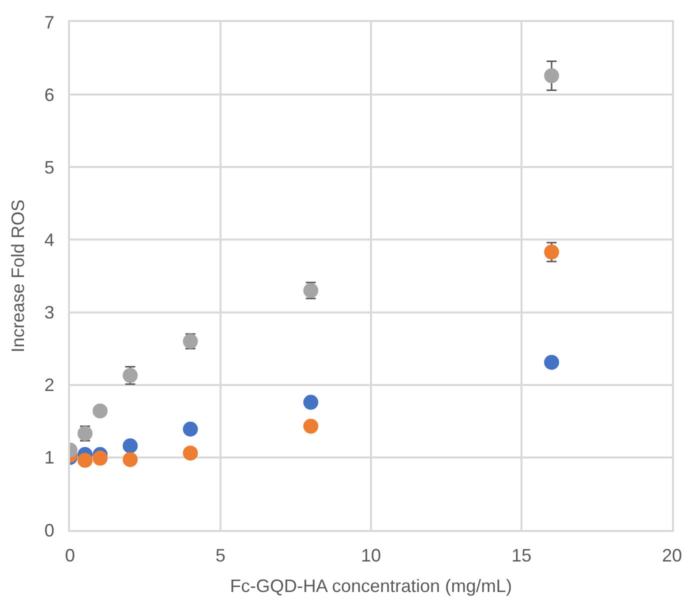 This screenshot has height=605, width=694. Describe the element at coordinates (49, 94) in the screenshot. I see `y-tick-label: 6` at that location.